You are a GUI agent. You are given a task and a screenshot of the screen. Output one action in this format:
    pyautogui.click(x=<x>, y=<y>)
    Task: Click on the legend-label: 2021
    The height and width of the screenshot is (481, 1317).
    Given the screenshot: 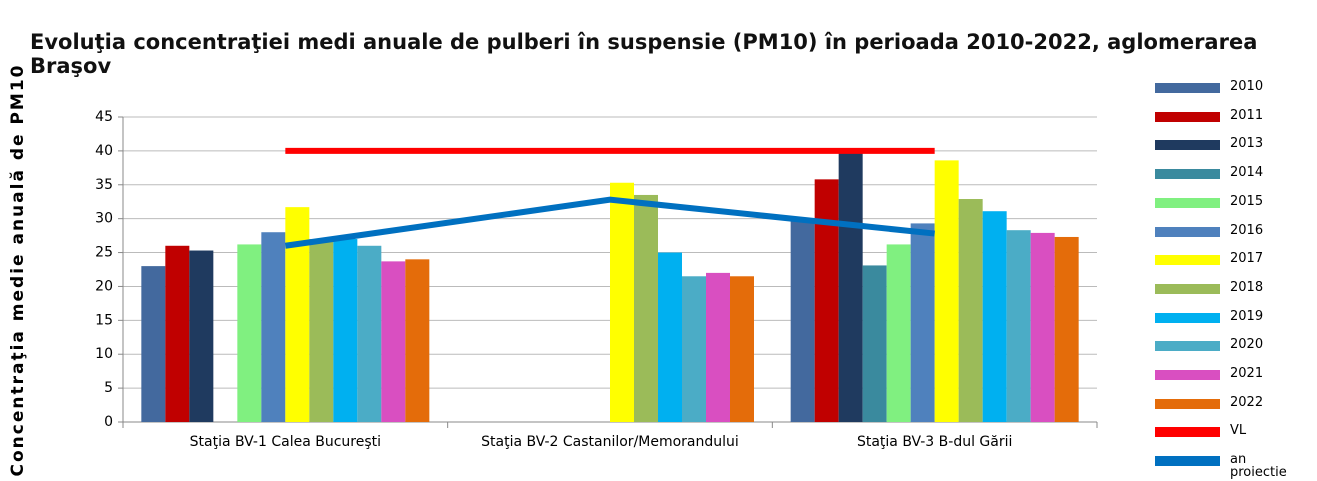 What is the action you would take?
    pyautogui.click(x=1247, y=373)
    